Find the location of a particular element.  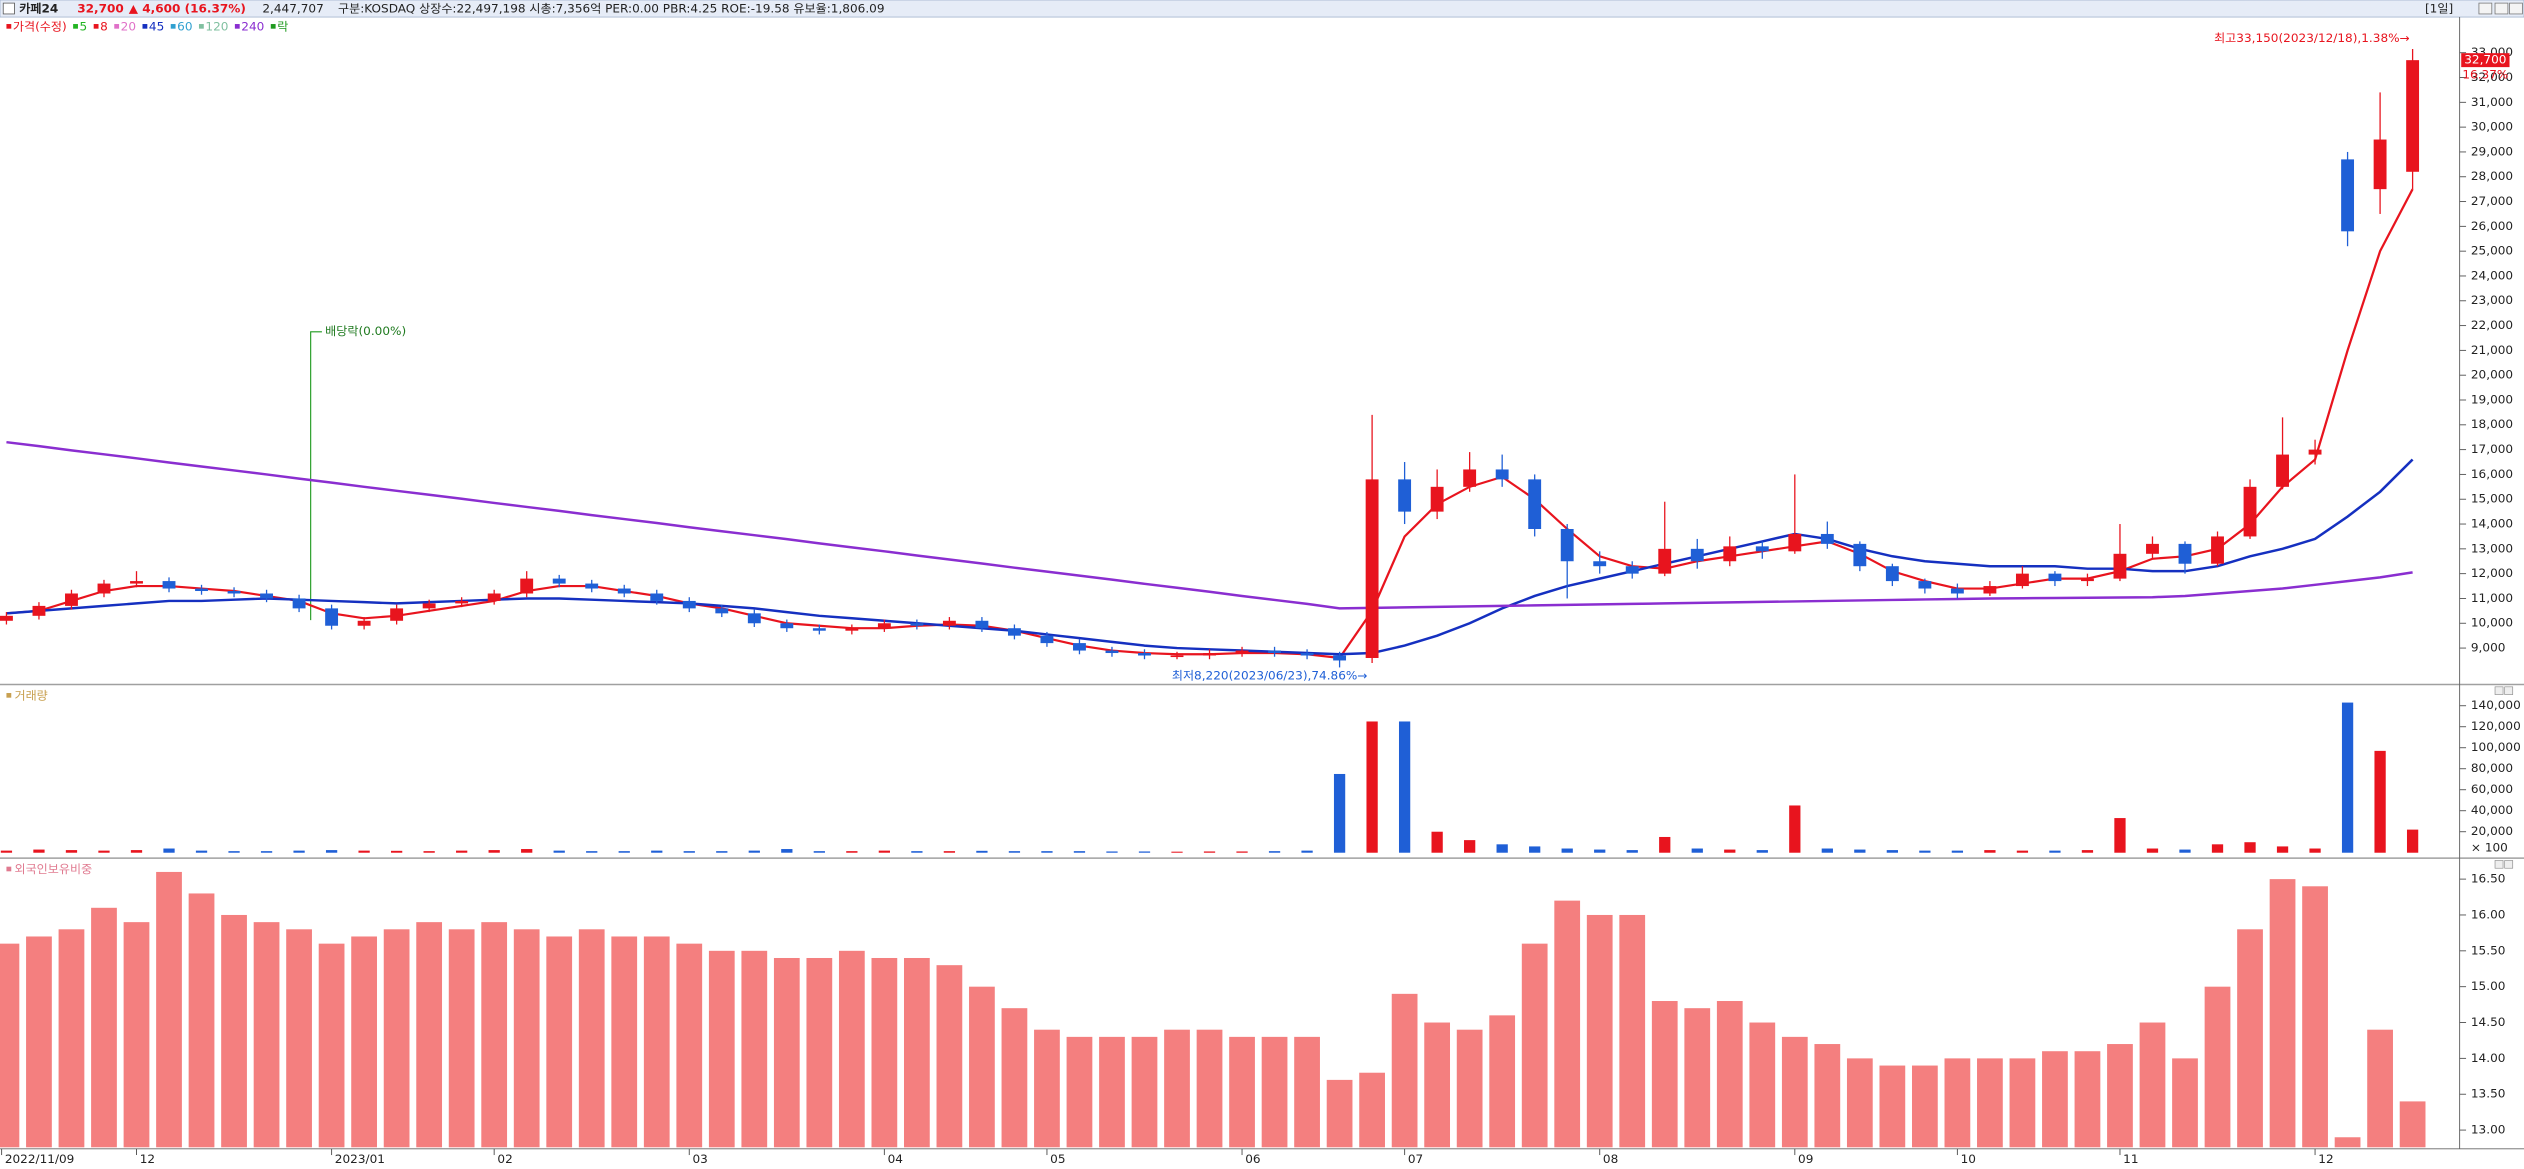

low-annotation: 최저8,220(2023/06/23),74.86%→ is located at coordinates (1270, 676).